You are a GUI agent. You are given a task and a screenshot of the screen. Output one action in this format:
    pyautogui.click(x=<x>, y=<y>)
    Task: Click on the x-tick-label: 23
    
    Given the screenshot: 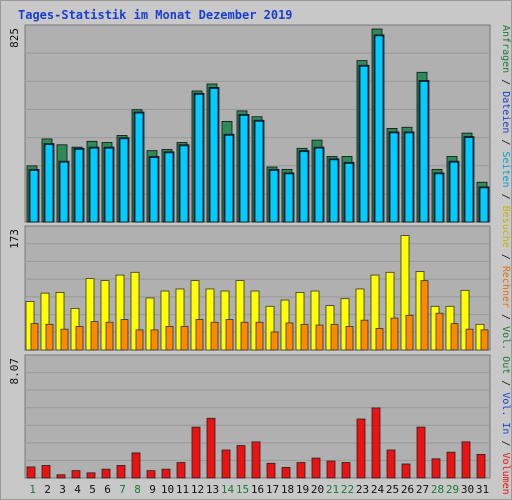 What is the action you would take?
    pyautogui.click(x=362, y=489)
    